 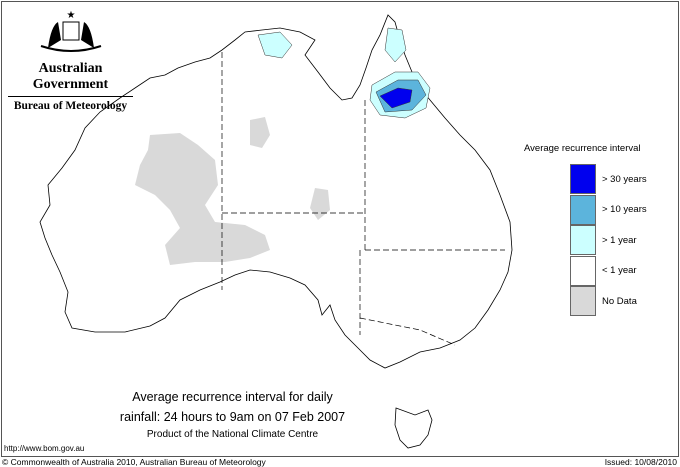 What do you see at coordinates (413, 428) in the screenshot?
I see `tasmania-outline` at bounding box center [413, 428].